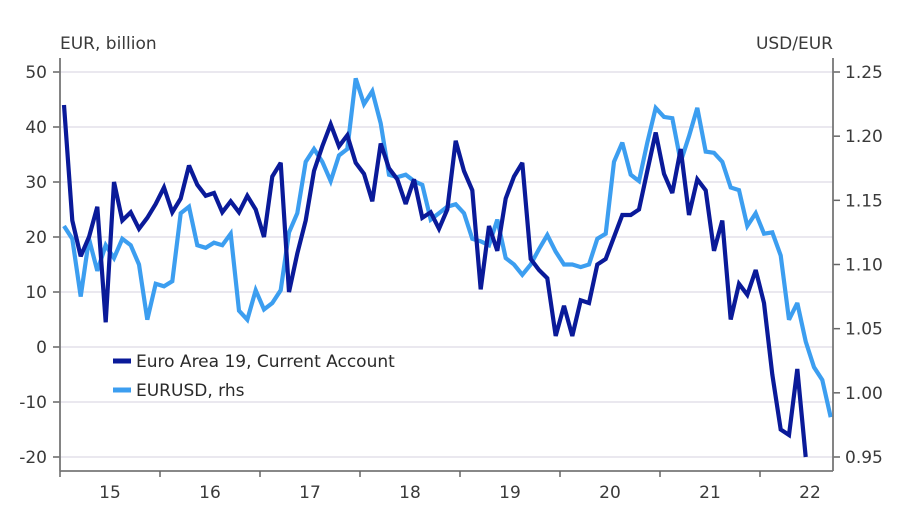 Image resolution: width=900 pixels, height=510 pixels. Describe the element at coordinates (41, 348) in the screenshot. I see `left-y-tick-label: 0` at that location.